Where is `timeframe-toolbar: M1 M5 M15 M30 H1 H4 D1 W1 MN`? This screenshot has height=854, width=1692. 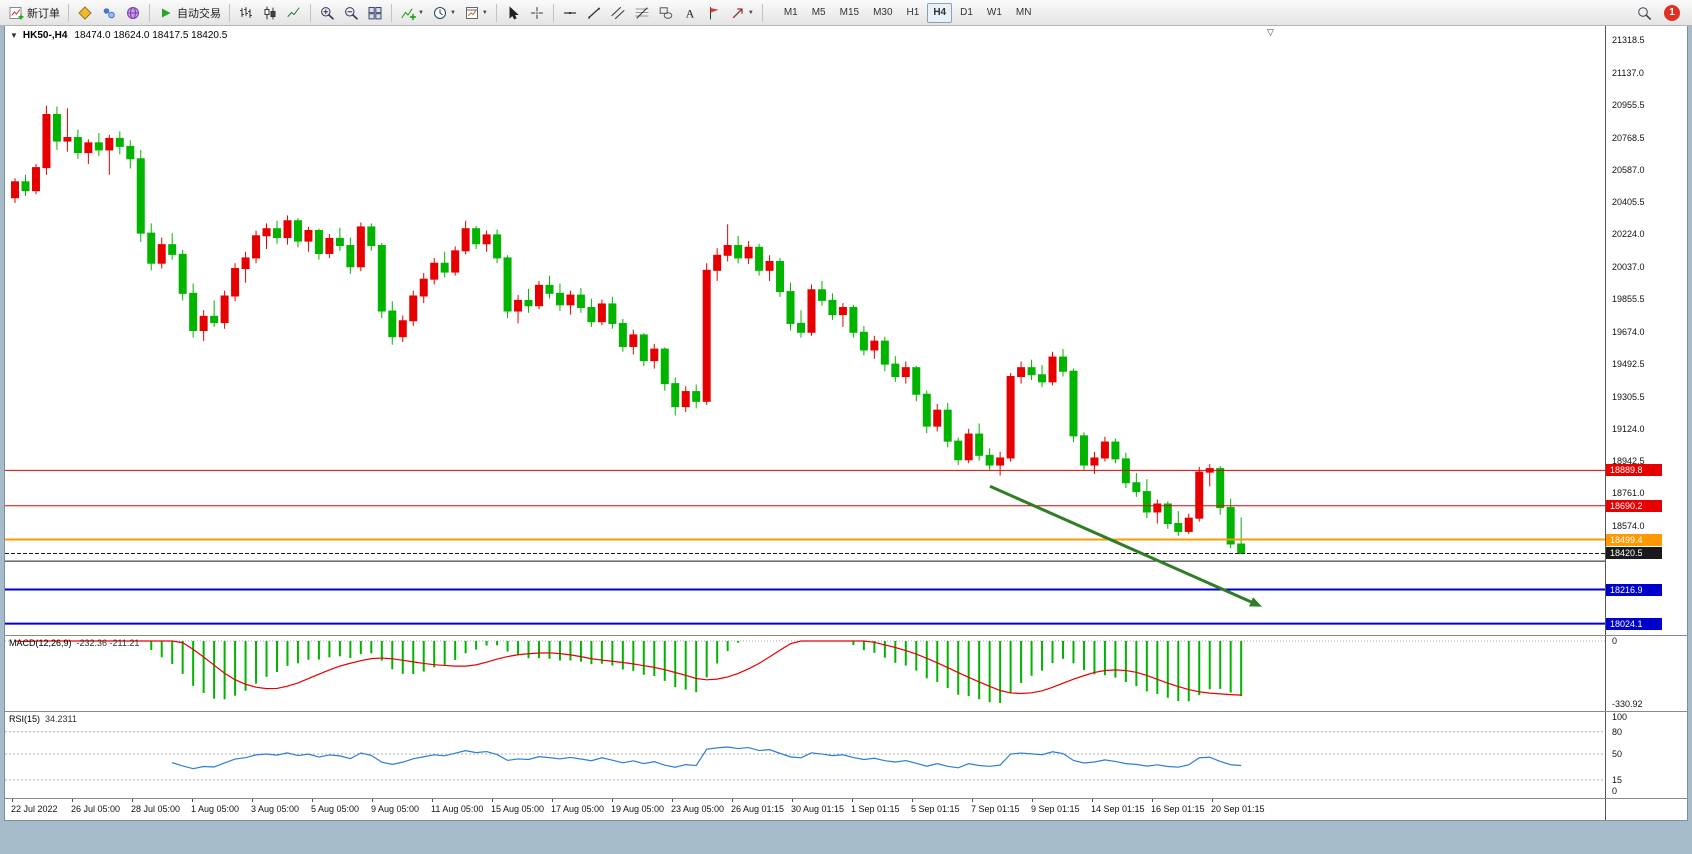
timeframe-toolbar: M1 M5 M15 M30 H1 H4 D1 W1 MN is located at coordinates (908, 12).